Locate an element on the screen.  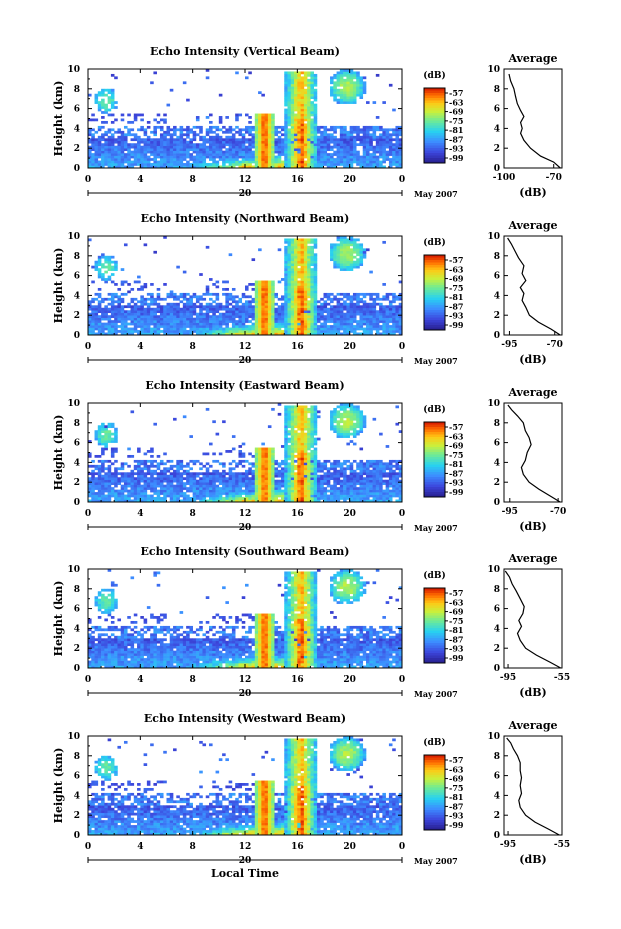
y-tick-label: 0 is located at coordinates (77, 169).